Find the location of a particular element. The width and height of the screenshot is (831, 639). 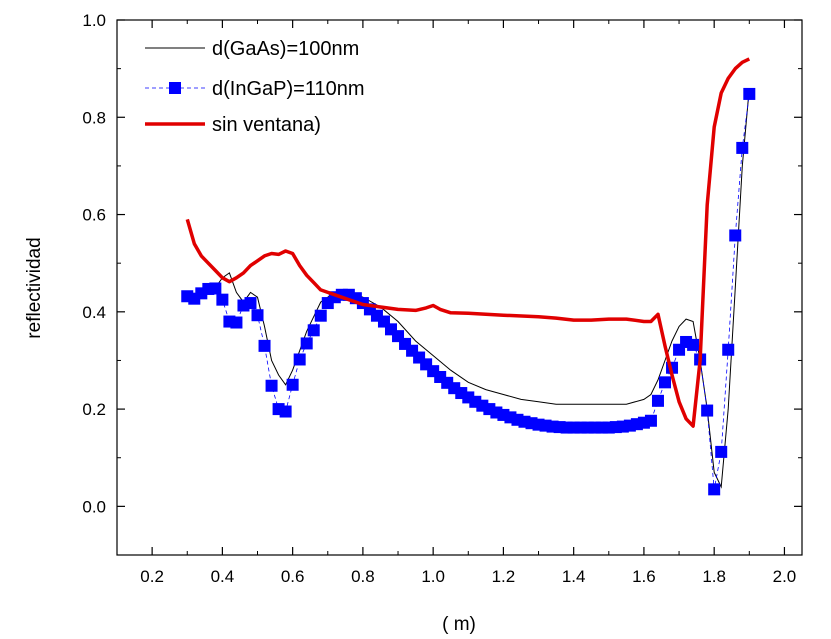

x-axis-title: ( m) is located at coordinates (459, 624).